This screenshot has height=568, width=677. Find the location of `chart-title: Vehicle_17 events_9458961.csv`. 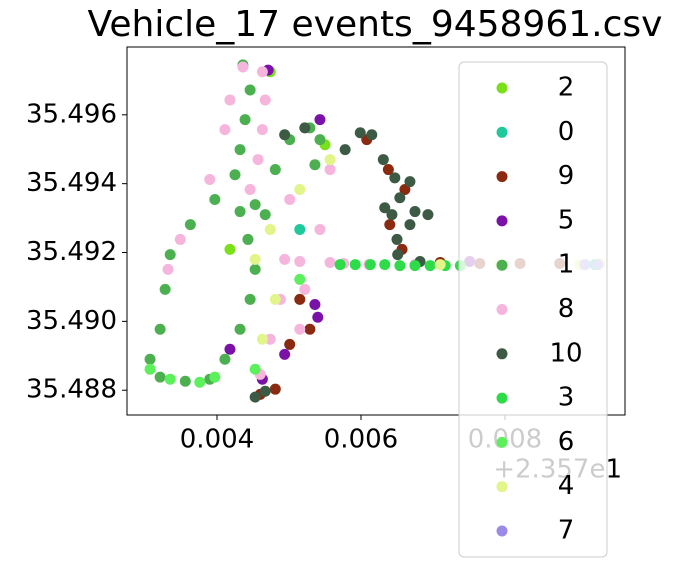

chart-title: Vehicle_17 events_9458961.csv is located at coordinates (375, 24).